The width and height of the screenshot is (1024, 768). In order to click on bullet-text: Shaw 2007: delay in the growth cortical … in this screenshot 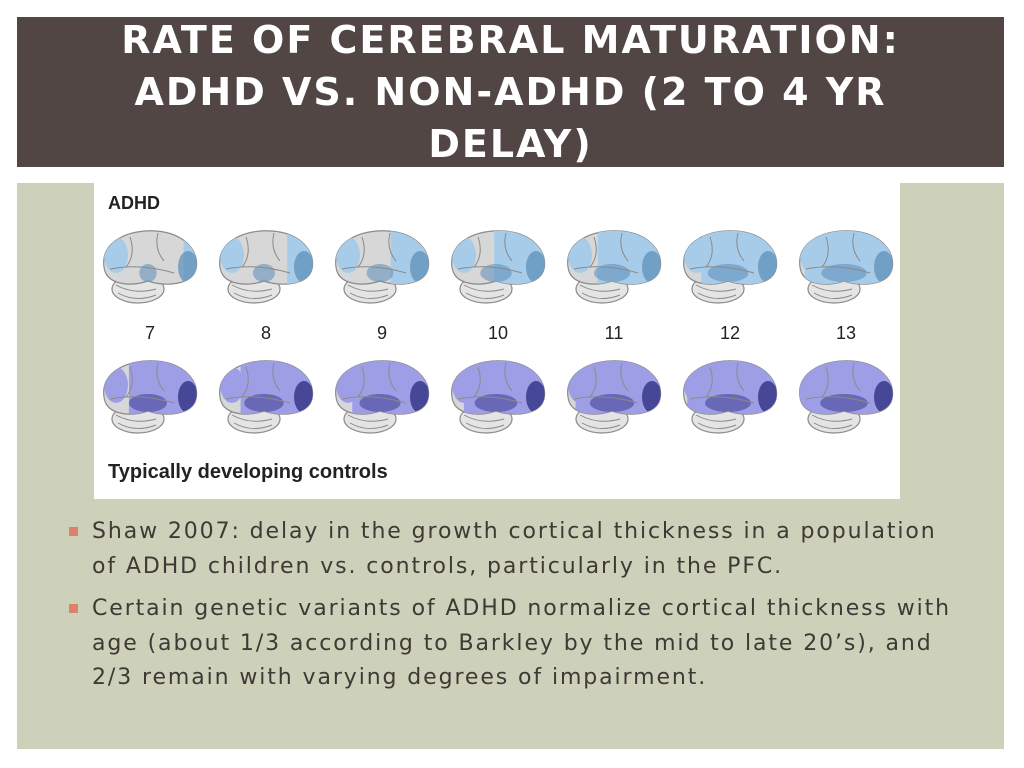, I will do `click(514, 549)`.